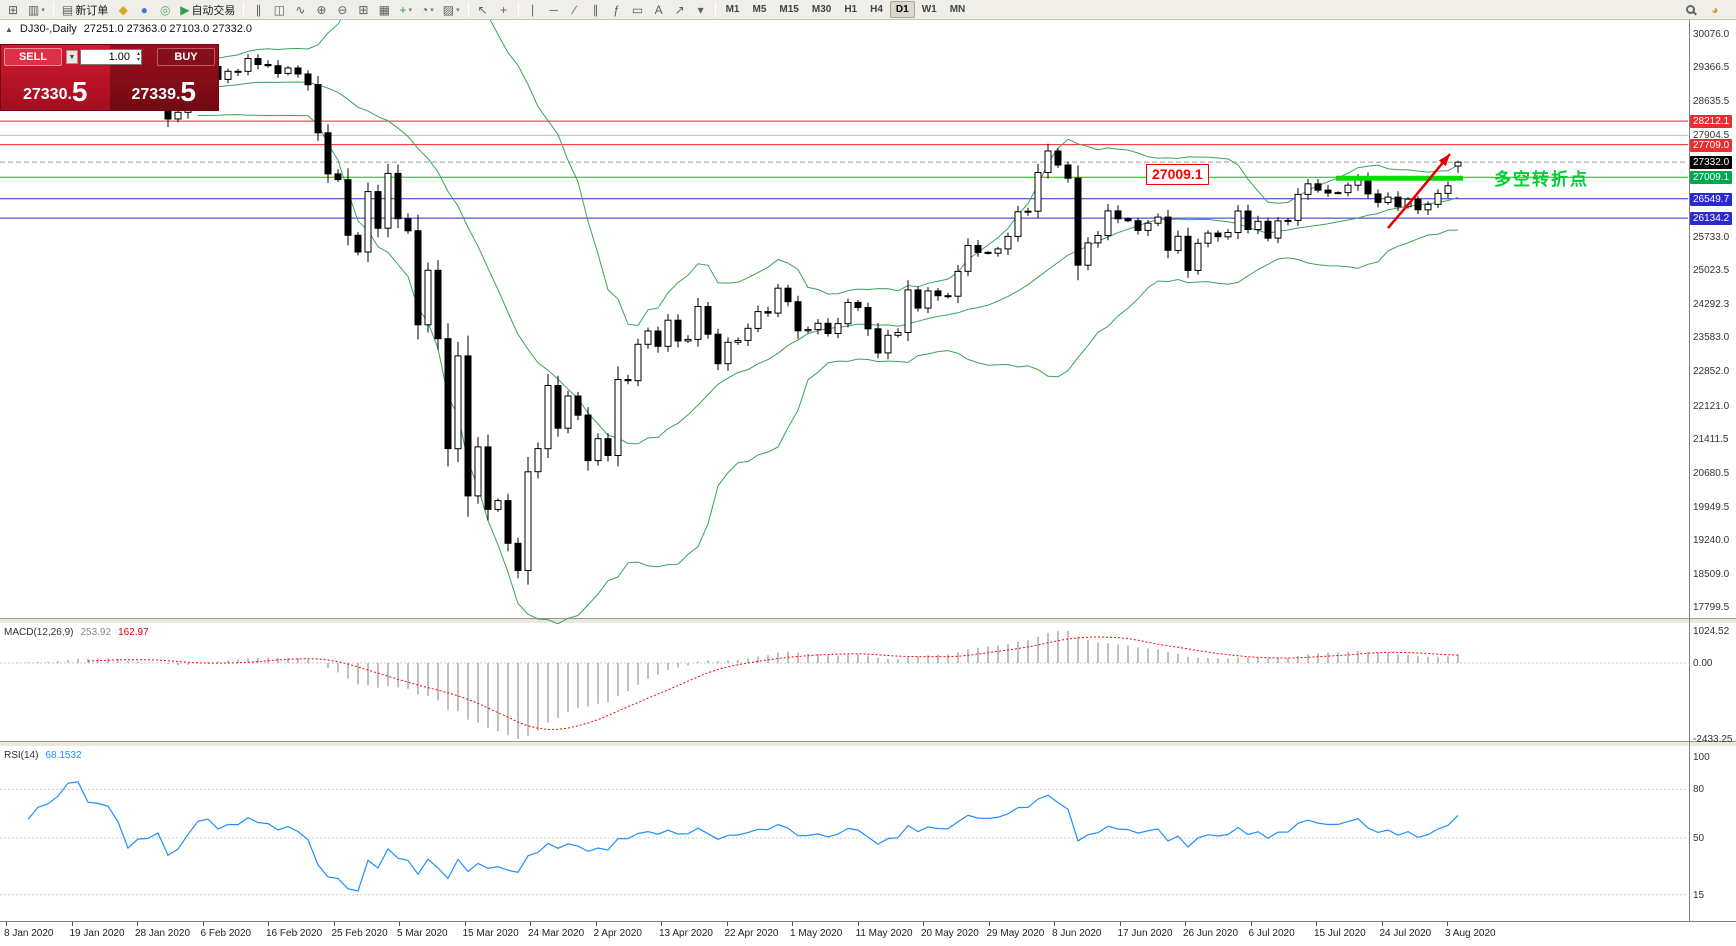 The height and width of the screenshot is (946, 1736). What do you see at coordinates (451, 10) in the screenshot?
I see `templates-button: ▨ ▾` at bounding box center [451, 10].